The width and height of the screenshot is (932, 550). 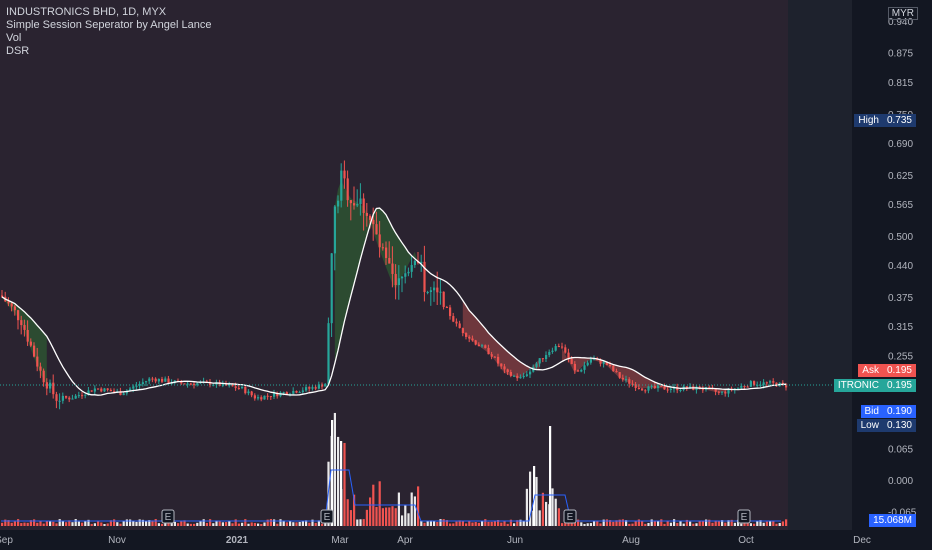 What do you see at coordinates (631, 540) in the screenshot?
I see `time-tick-label: Aug` at bounding box center [631, 540].